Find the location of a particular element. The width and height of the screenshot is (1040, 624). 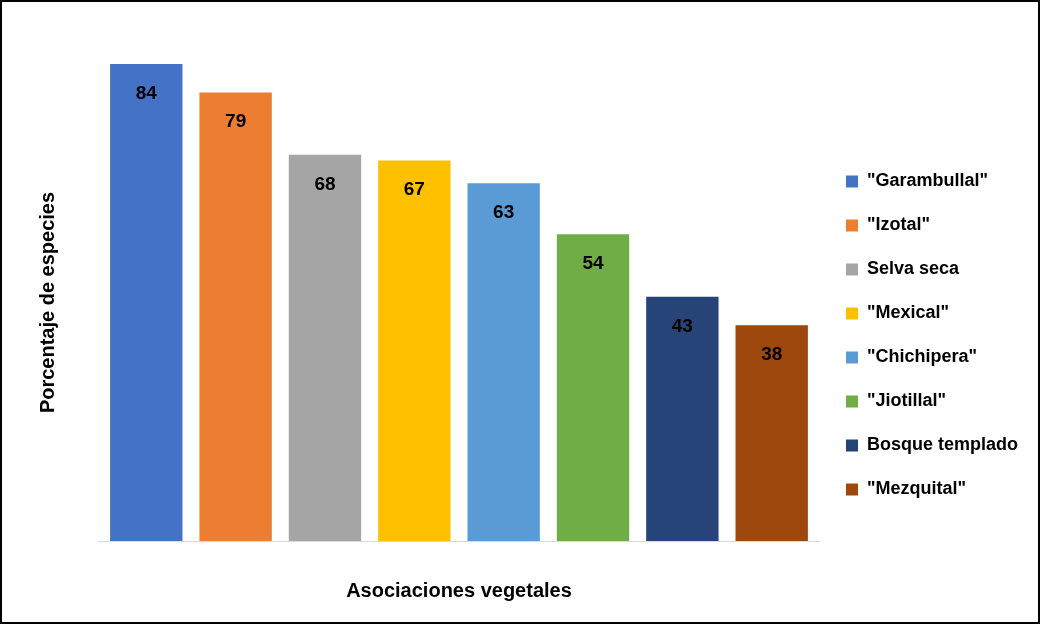

legend-label: "Garambullal" is located at coordinates (927, 180).